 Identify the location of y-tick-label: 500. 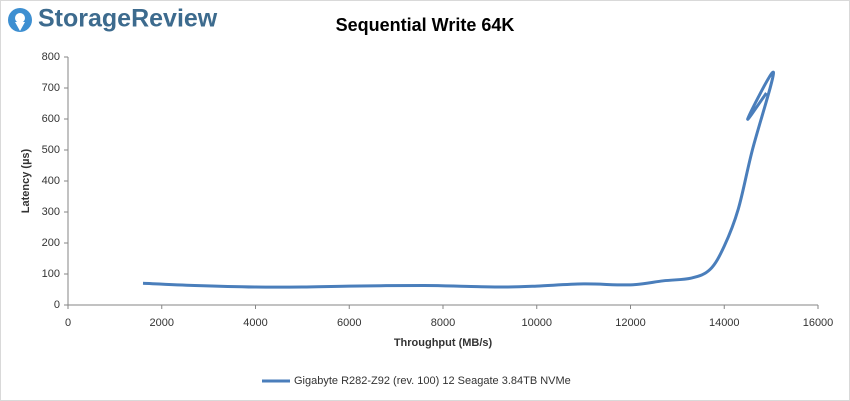
(51, 150).